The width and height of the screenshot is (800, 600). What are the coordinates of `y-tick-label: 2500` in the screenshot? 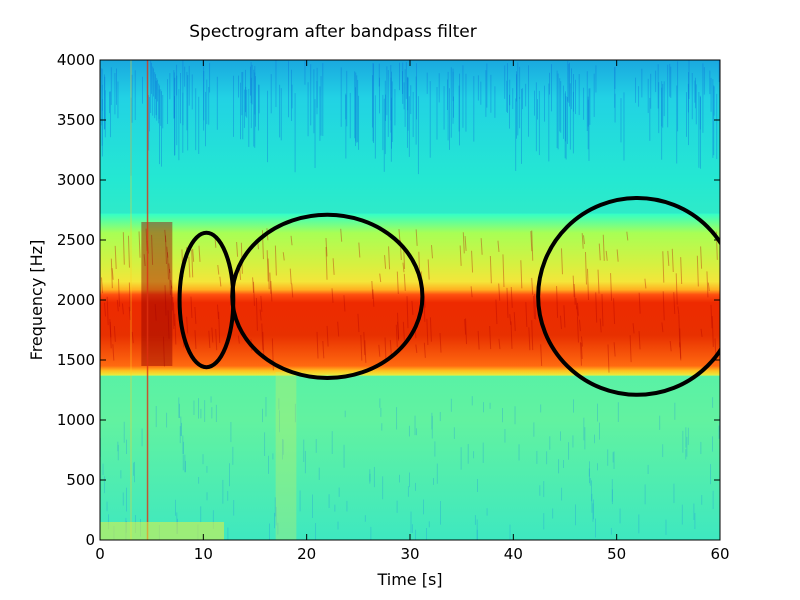 It's located at (76, 240).